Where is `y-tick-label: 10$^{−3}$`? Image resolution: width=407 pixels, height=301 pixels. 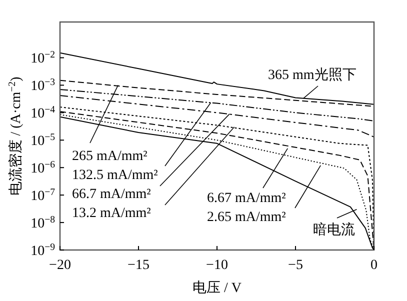
y-tick-label: 10$^{−3}$ is located at coordinates (43, 85).